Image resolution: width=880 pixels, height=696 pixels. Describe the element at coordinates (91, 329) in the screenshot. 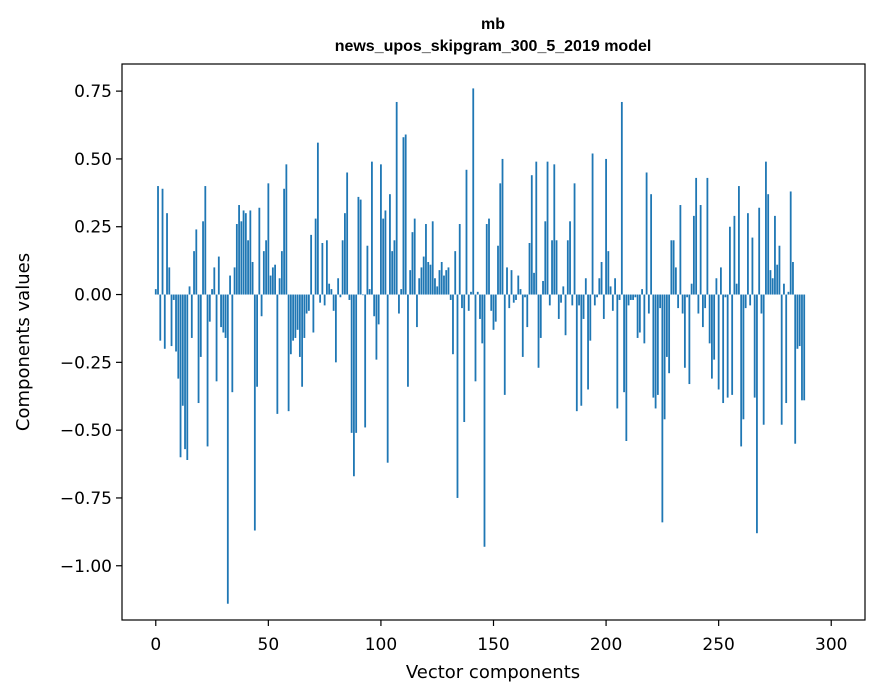

I see `y-axis: 0.75 0.50 0.25 0.00 −0.25 −0.50 −0.75 −1.00` at that location.